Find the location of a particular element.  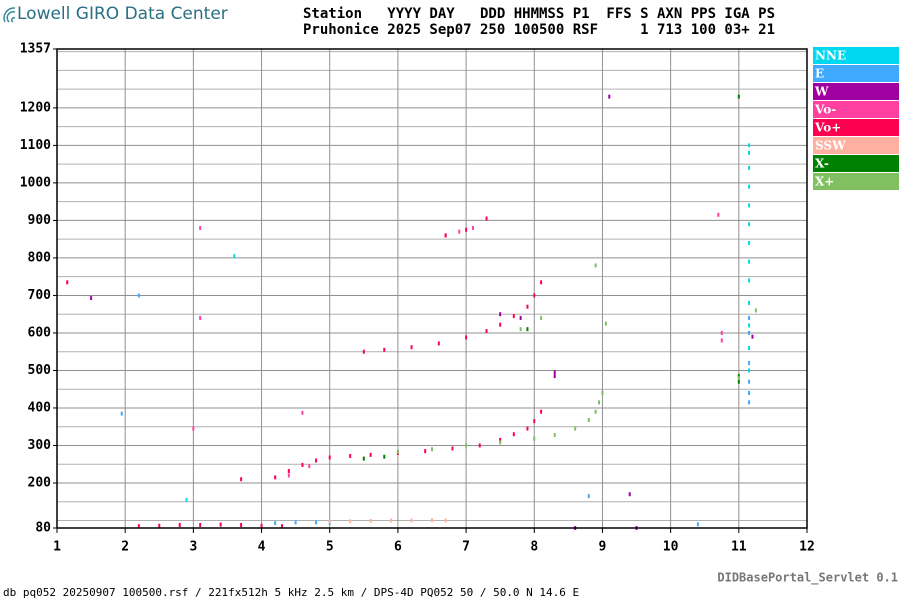

y-tick-label: 200 is located at coordinates (40, 482).